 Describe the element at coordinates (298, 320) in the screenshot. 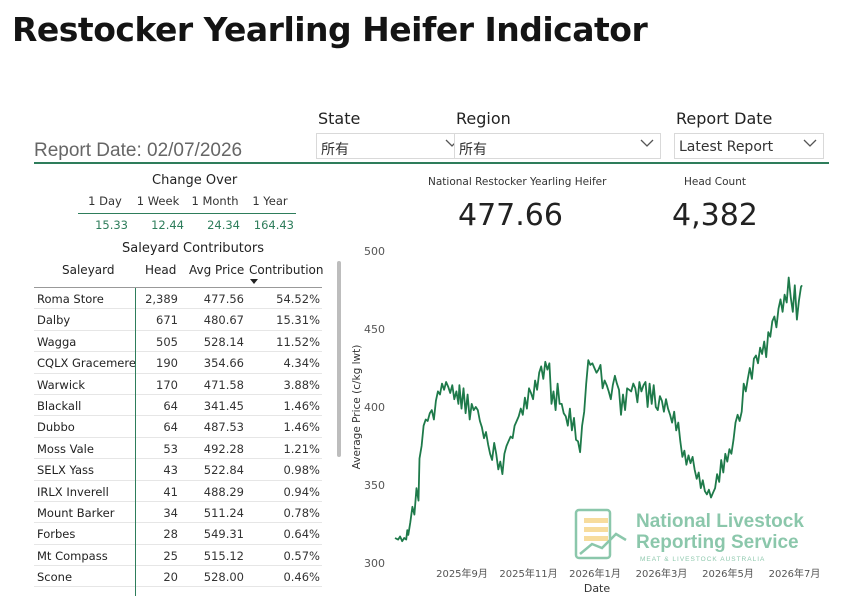

I see `cell-contribution: 15.31%` at that location.